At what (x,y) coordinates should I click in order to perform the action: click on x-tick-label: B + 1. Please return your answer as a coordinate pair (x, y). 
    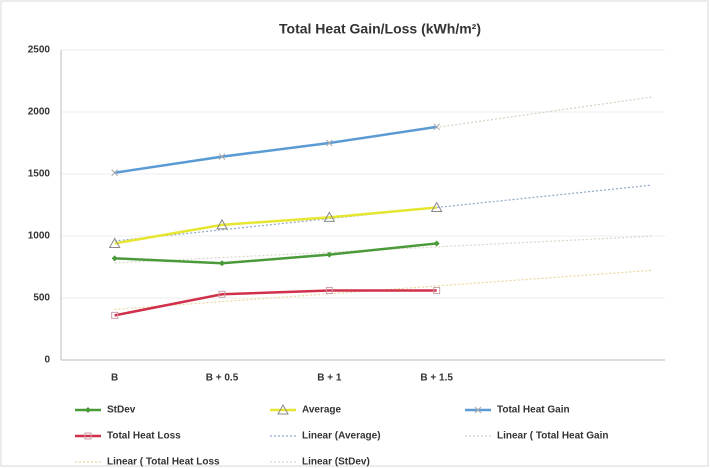
    Looking at the image, I should click on (329, 378).